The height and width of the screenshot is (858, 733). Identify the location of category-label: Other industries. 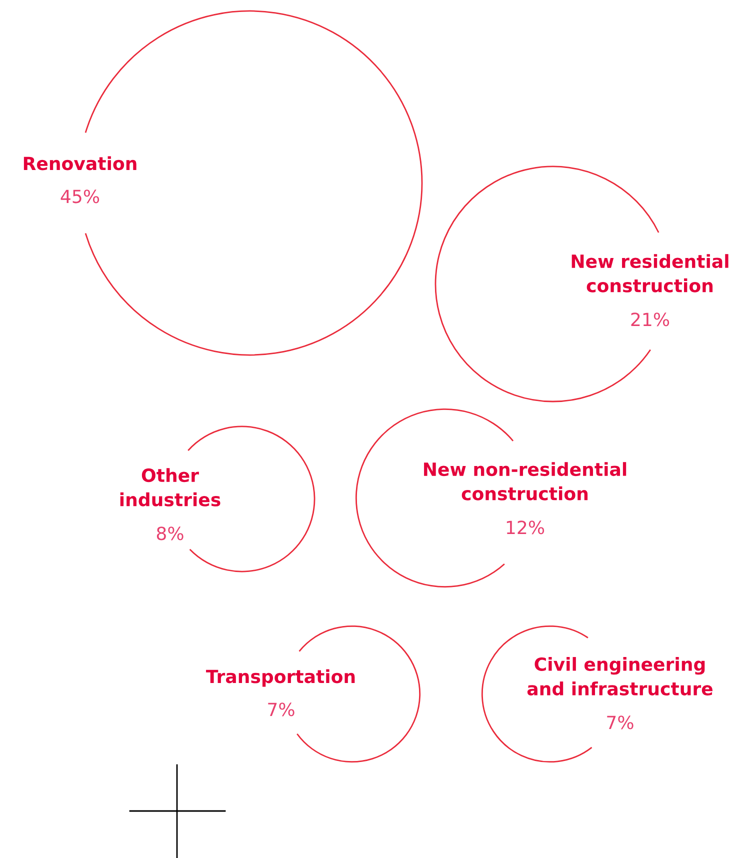
(170, 487).